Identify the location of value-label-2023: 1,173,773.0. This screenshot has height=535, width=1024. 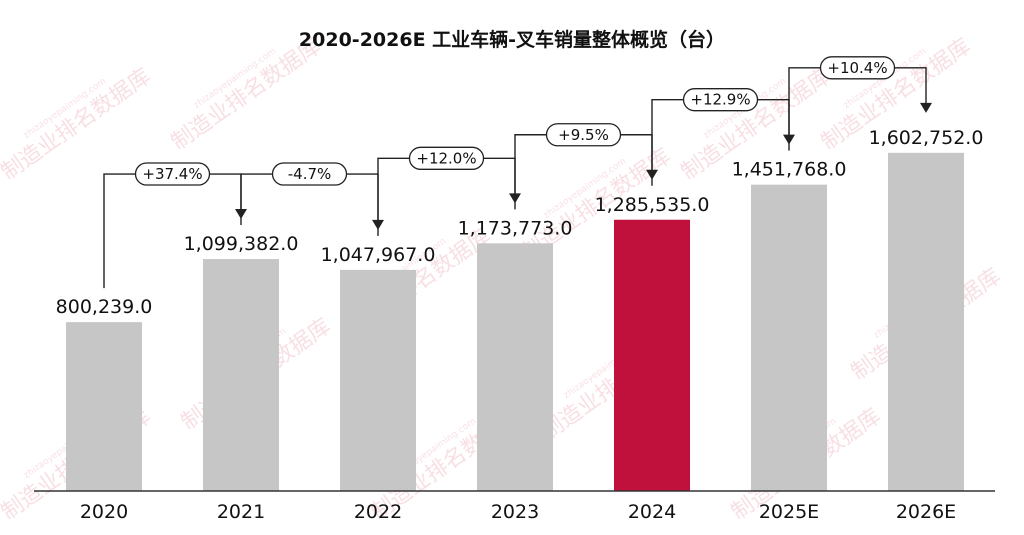
(515, 228).